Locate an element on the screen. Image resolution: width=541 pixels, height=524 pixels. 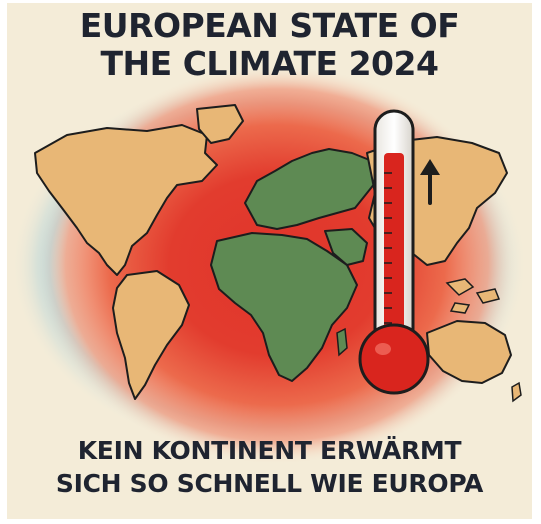
thermometer-icon is located at coordinates (394, 252).